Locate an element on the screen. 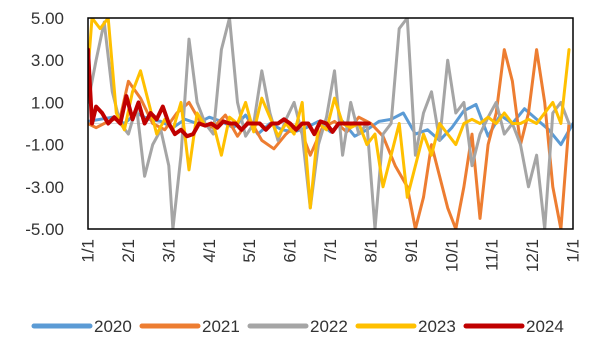 The height and width of the screenshot is (340, 592). y-axis-ticks: 5.00 3.00 1.00 -1.00 -3.00 -5.00 is located at coordinates (44, 124).